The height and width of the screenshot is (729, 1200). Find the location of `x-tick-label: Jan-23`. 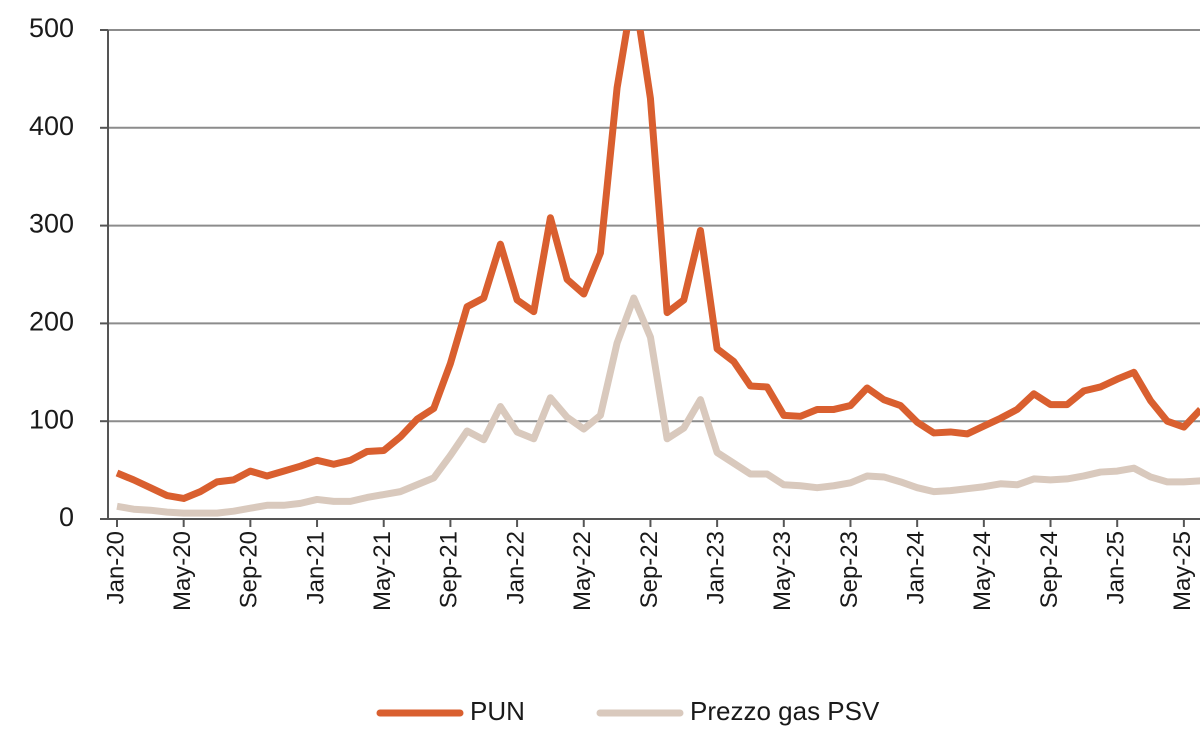

x-tick-label: Jan-23 is located at coordinates (715, 567).